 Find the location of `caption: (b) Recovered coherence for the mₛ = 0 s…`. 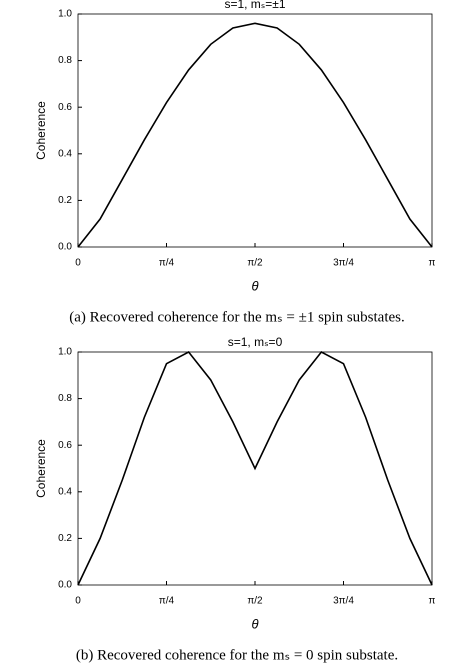

caption: (b) Recovered coherence for the mₛ = 0 s… is located at coordinates (237, 655).